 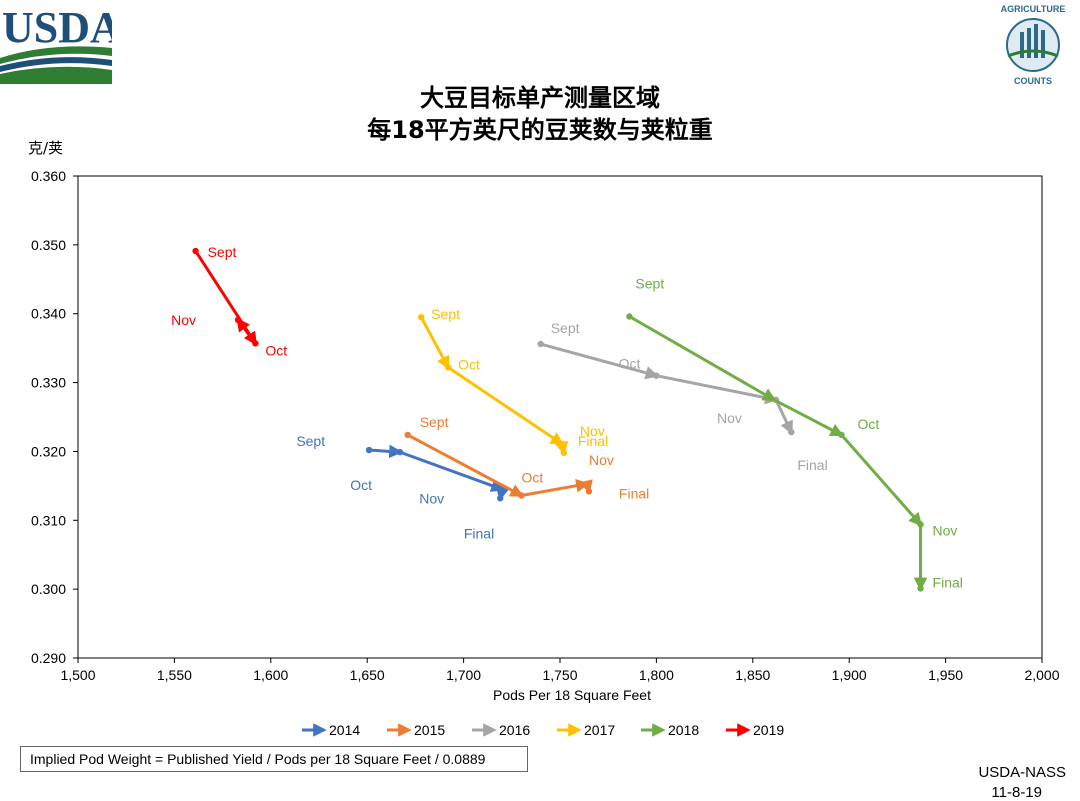 What do you see at coordinates (868, 424) in the screenshot?
I see `series-2018-data-label: Oct` at bounding box center [868, 424].